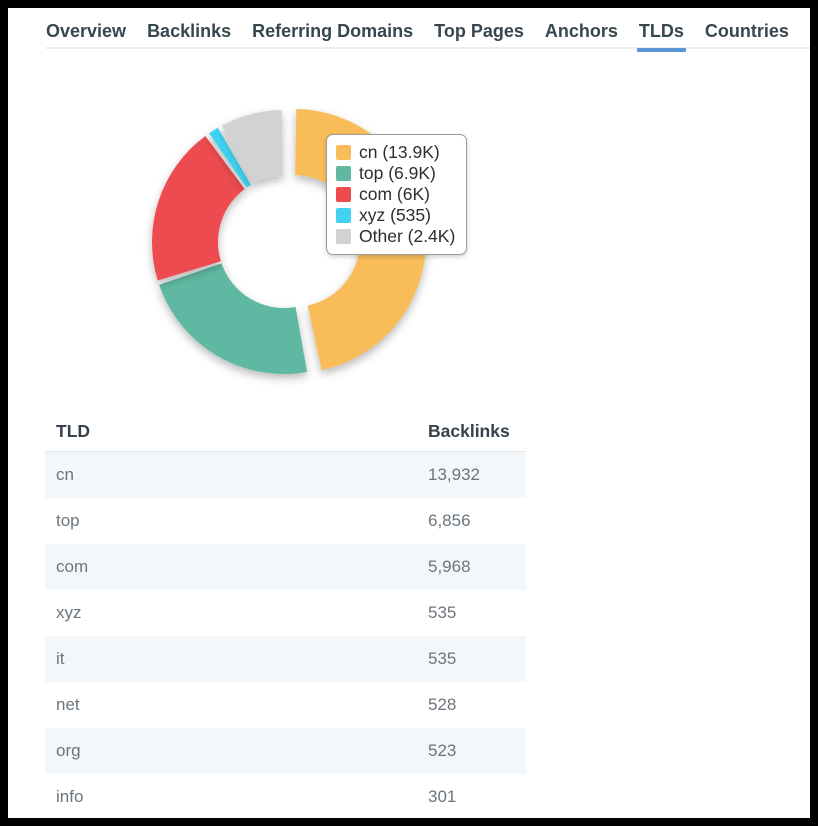  What do you see at coordinates (73, 431) in the screenshot?
I see `column-header-tld: TLD` at bounding box center [73, 431].